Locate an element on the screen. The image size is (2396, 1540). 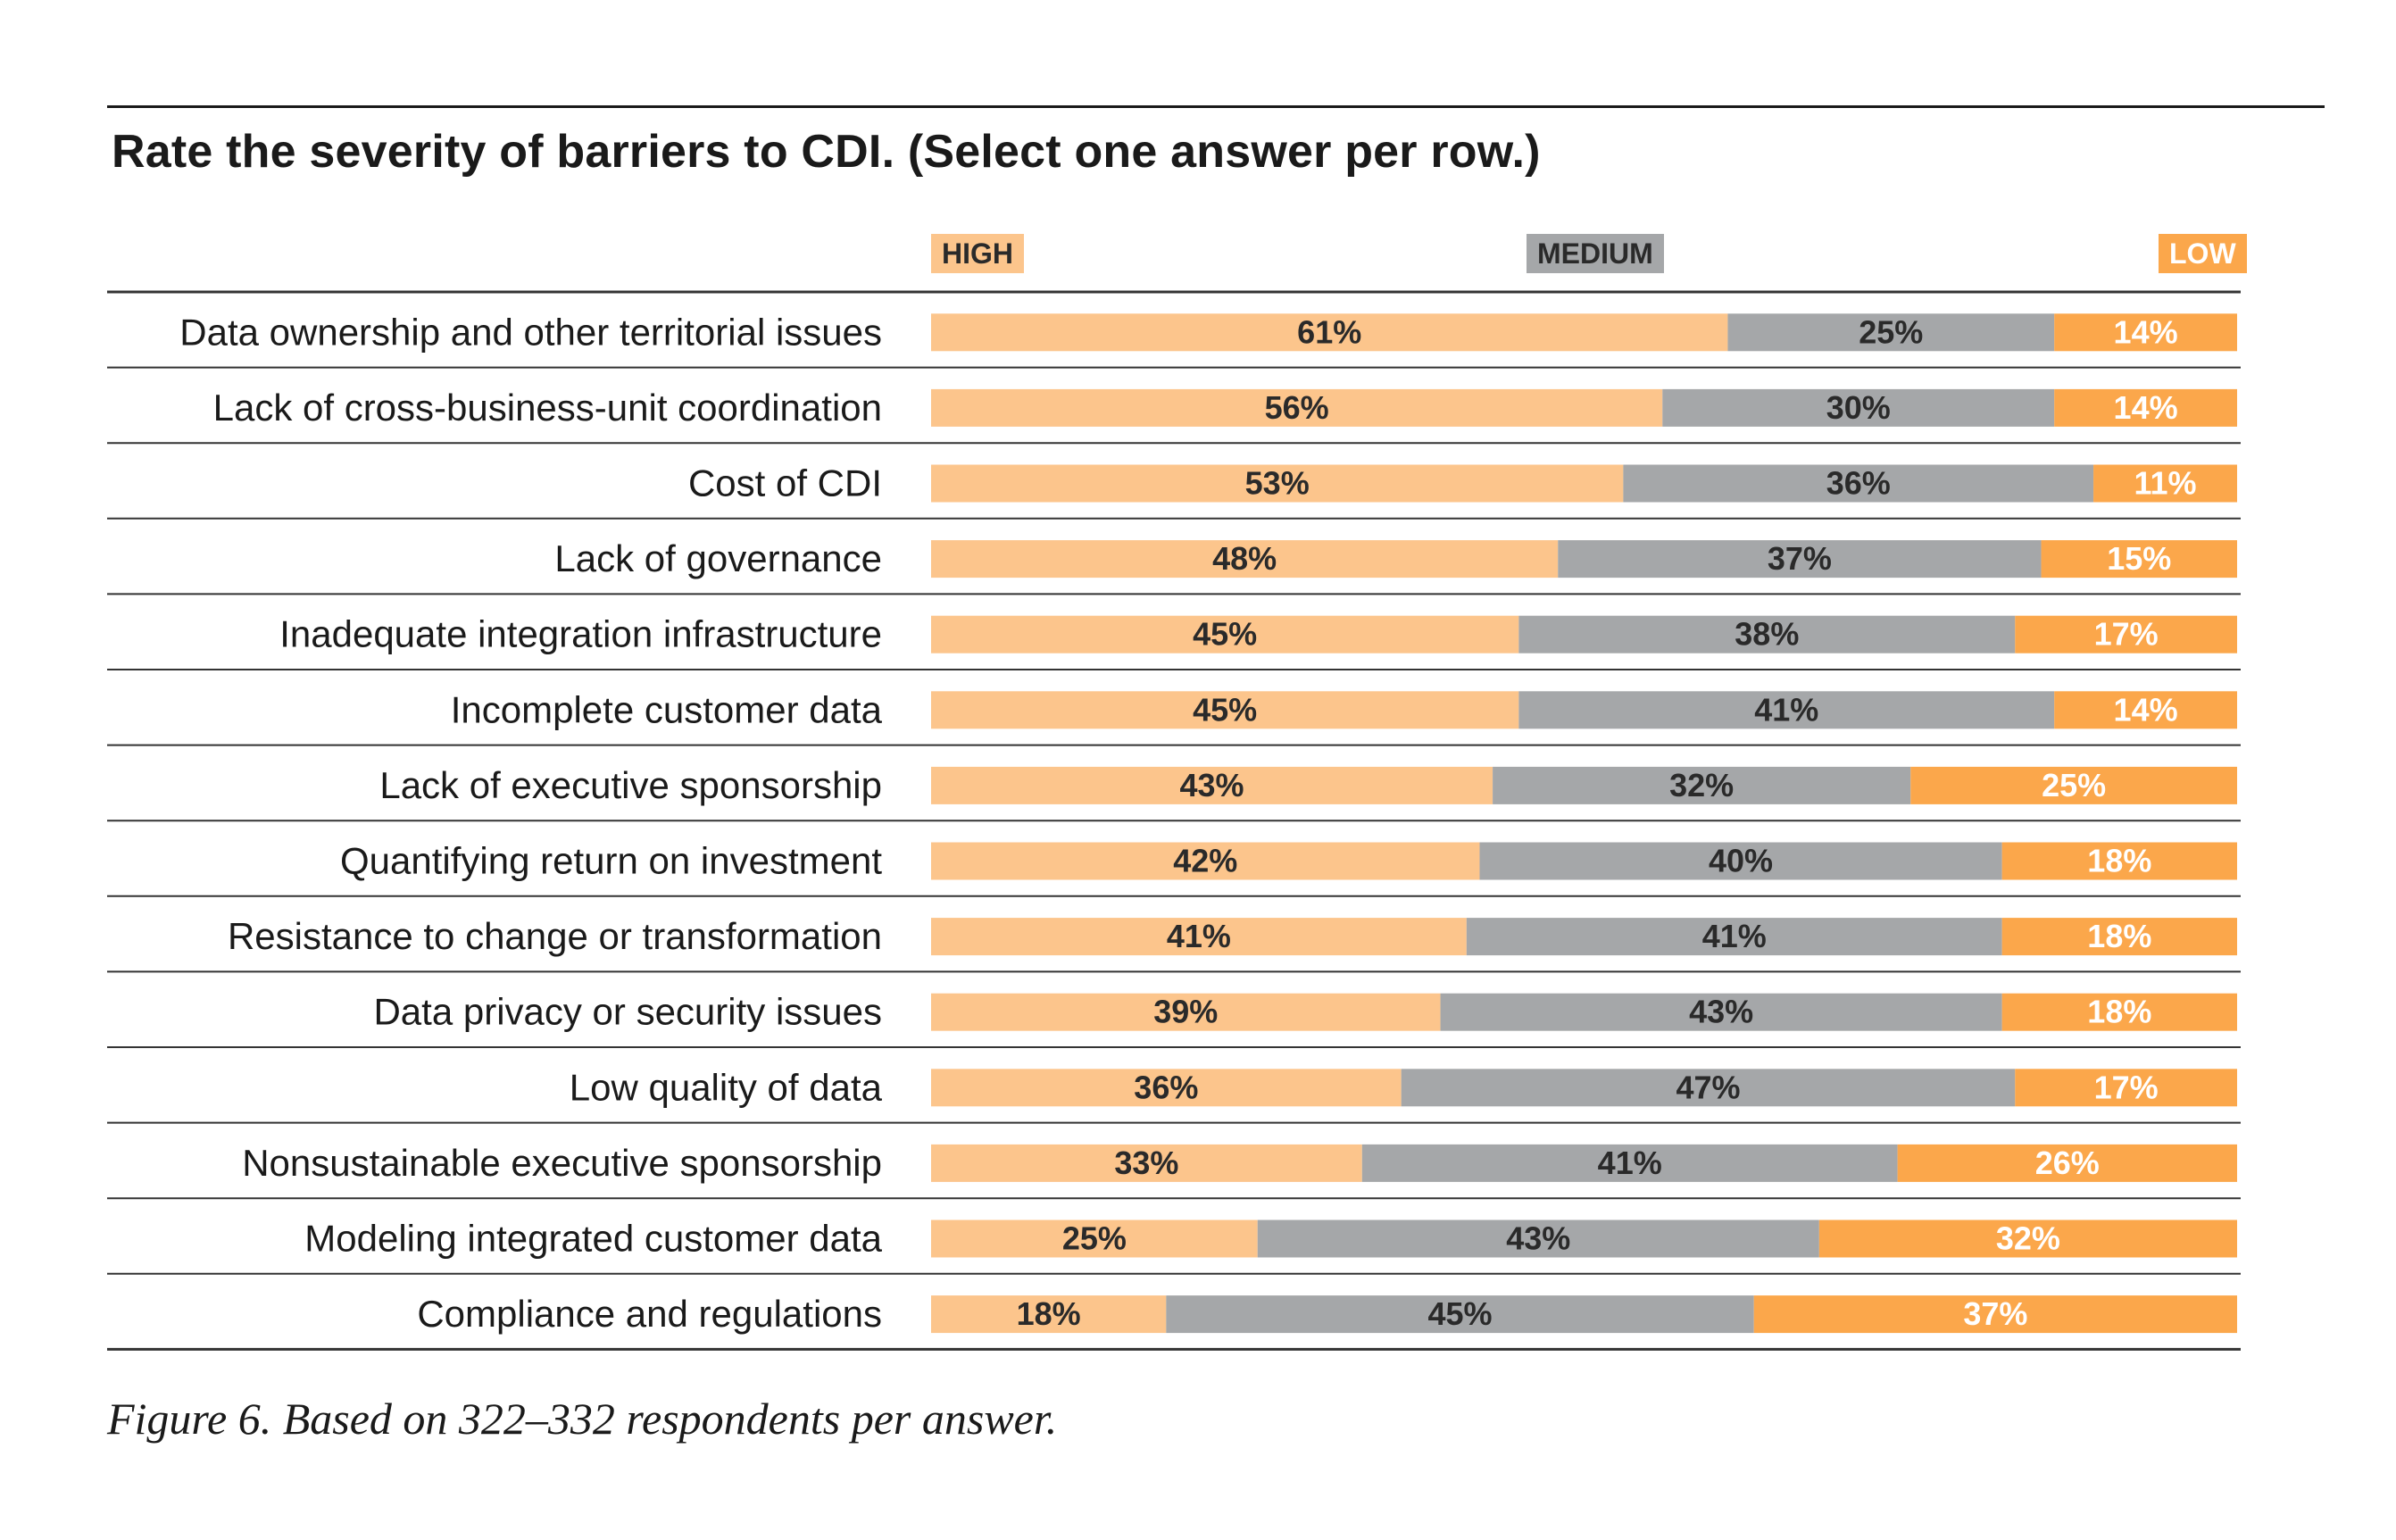
legend-high: HIGH is located at coordinates (977, 253).